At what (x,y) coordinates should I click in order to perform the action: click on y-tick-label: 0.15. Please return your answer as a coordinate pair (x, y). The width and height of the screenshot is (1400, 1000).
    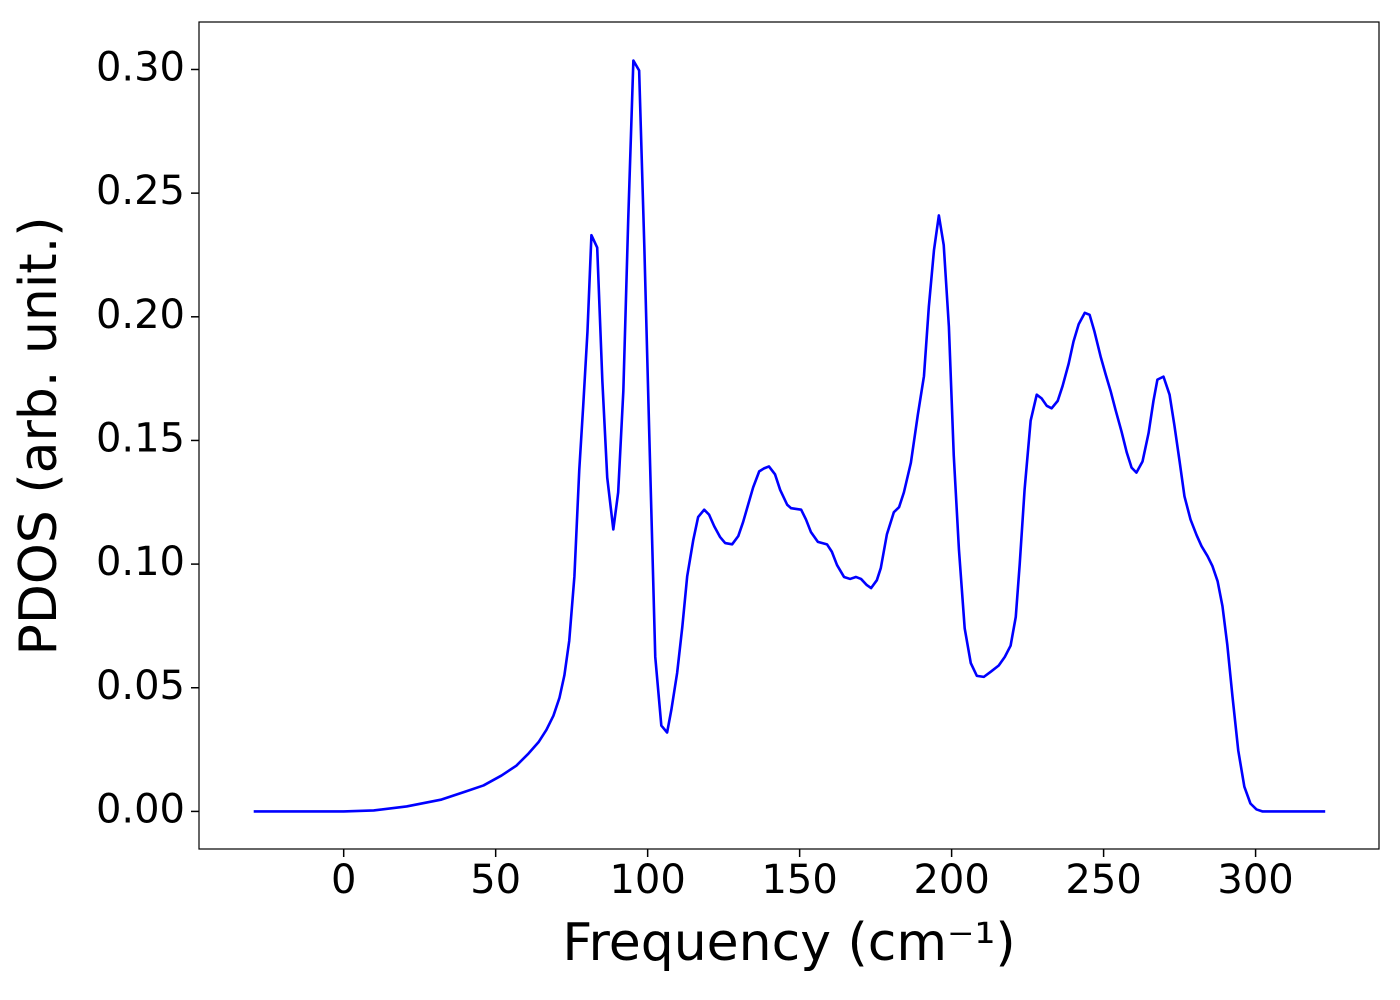
    Looking at the image, I should click on (140, 438).